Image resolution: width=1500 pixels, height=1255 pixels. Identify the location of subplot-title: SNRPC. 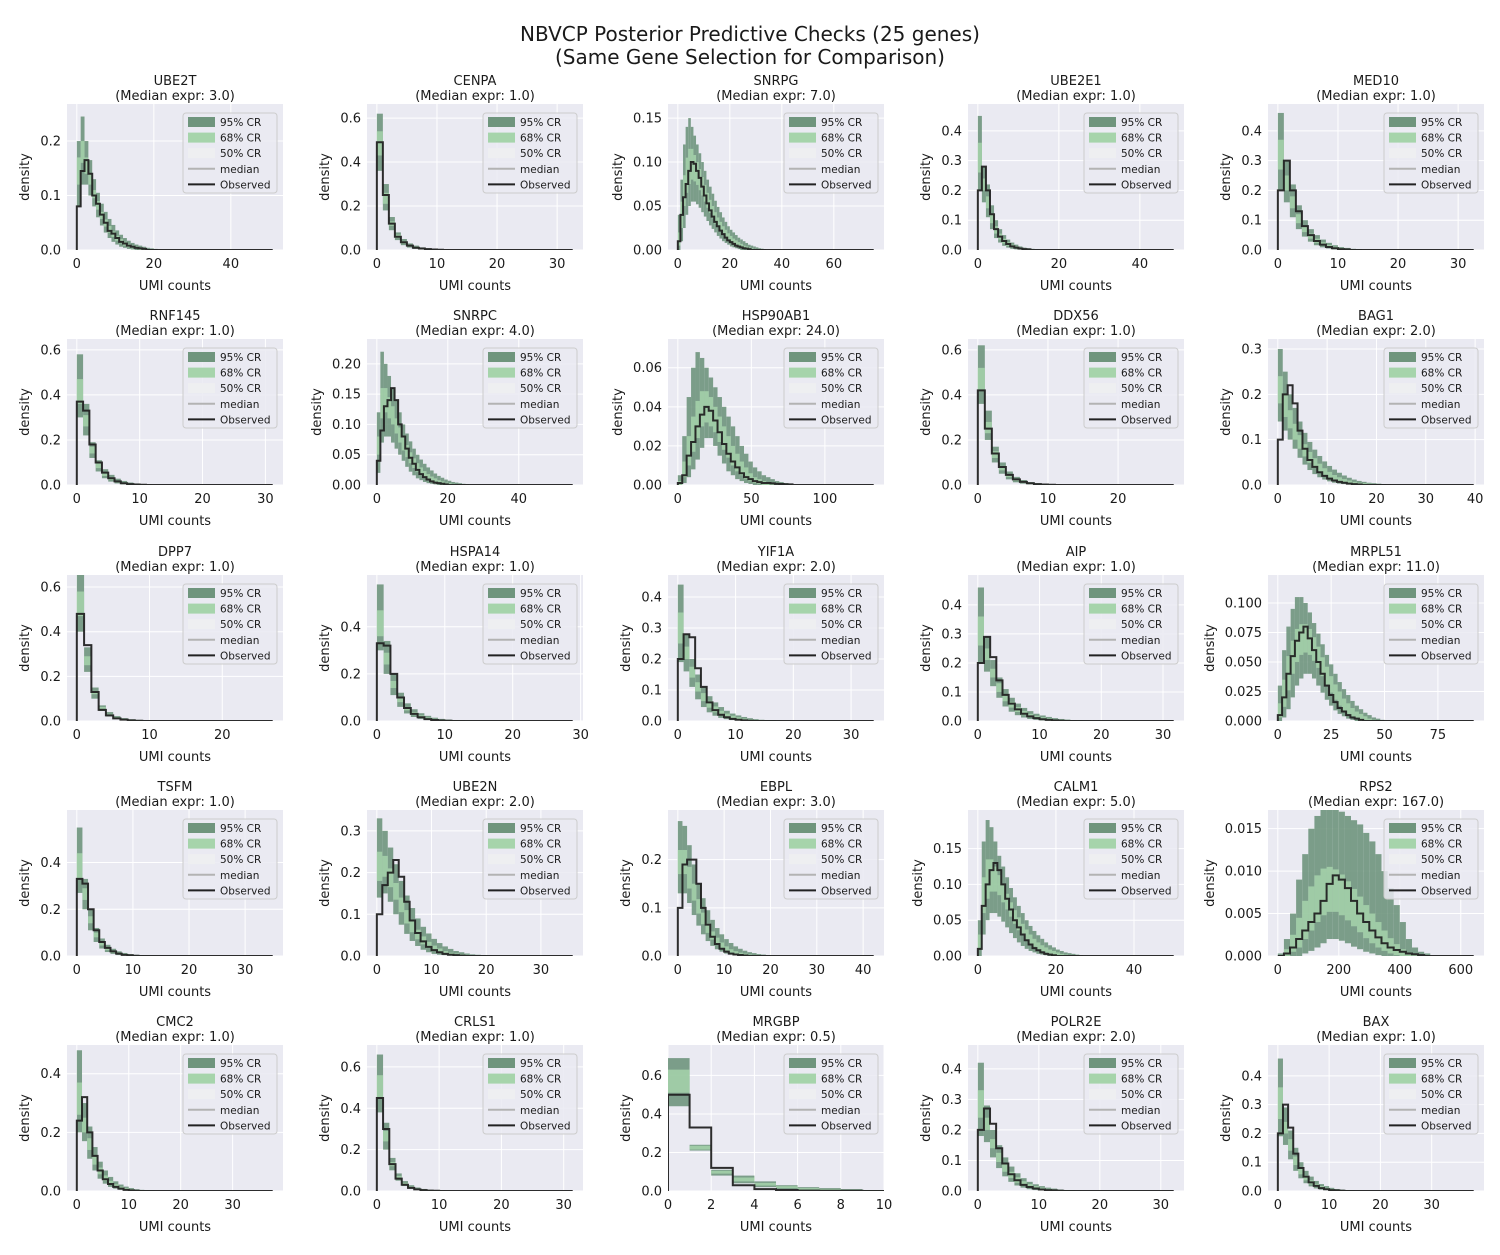
(475, 316).